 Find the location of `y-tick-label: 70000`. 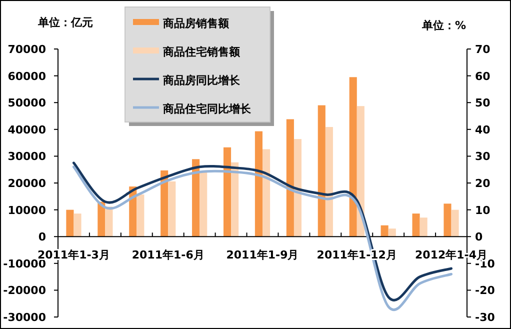

y-tick-label: 70000 is located at coordinates (27, 49).